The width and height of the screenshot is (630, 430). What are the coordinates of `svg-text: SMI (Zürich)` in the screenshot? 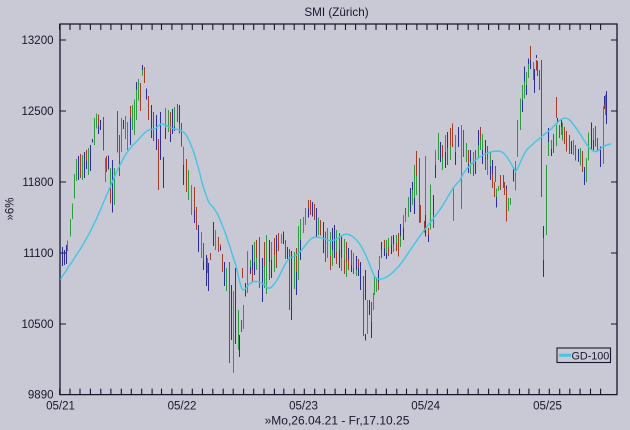 It's located at (336, 12).